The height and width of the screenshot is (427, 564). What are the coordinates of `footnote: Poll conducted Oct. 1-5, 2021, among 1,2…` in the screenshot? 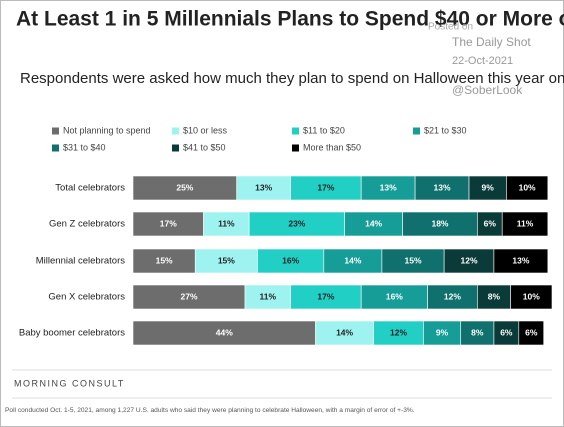 It's located at (210, 410).